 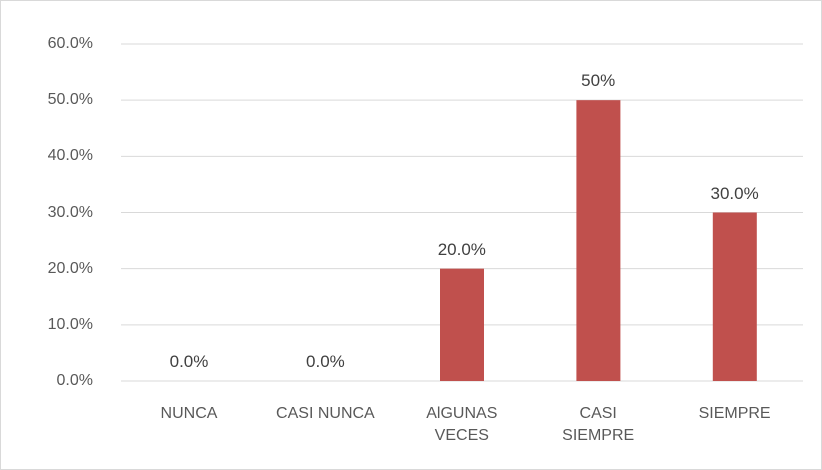 I want to click on data-label: 30.0%, so click(x=734, y=193).